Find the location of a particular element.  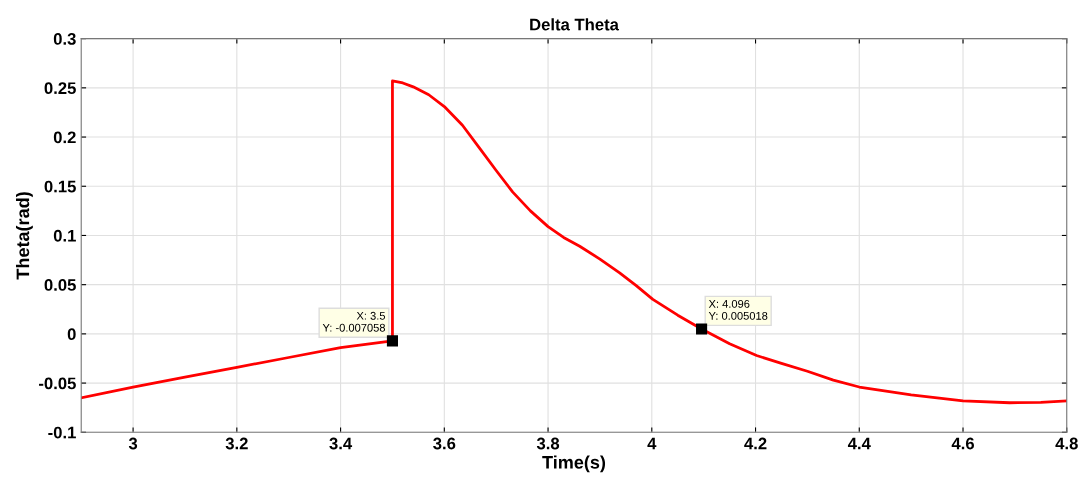

x-tick-label: 3.8 is located at coordinates (548, 443).